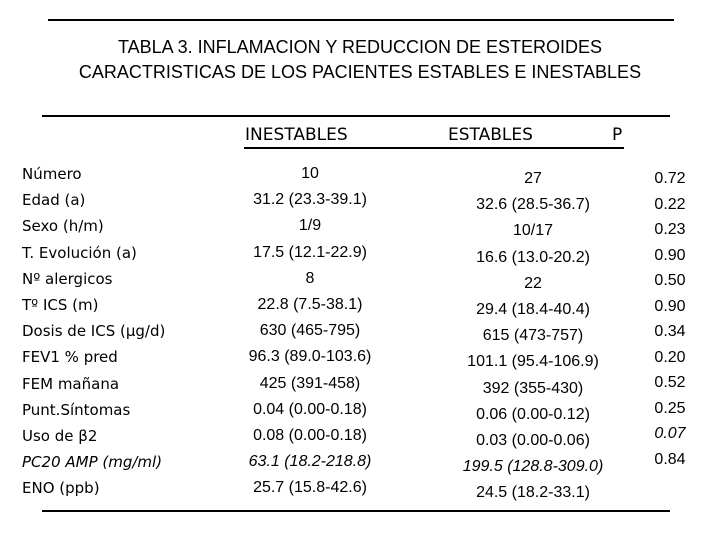 The image size is (720, 540). Describe the element at coordinates (54, 200) in the screenshot. I see `row-label: Edad (a)` at that location.